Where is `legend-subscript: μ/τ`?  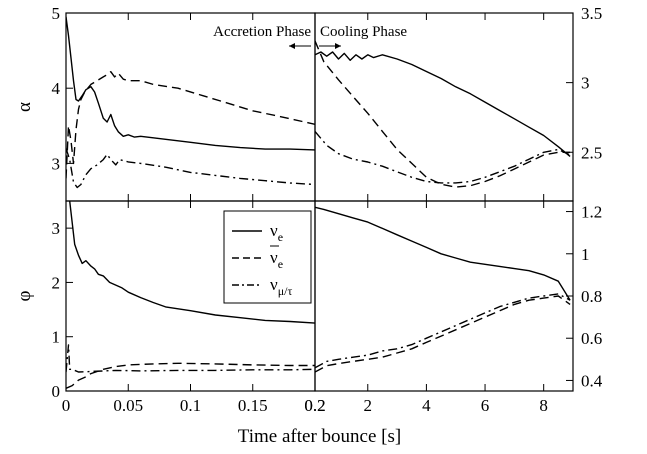
legend-subscript: μ/τ is located at coordinates (285, 291).